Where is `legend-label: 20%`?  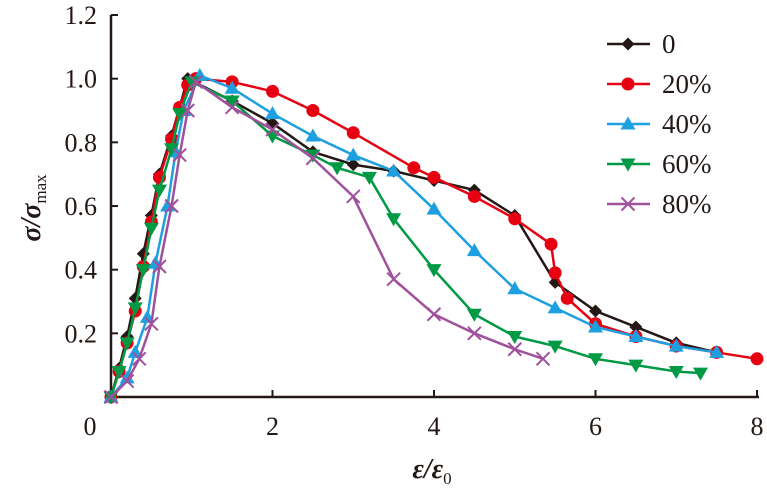
legend-label: 20% is located at coordinates (687, 84).